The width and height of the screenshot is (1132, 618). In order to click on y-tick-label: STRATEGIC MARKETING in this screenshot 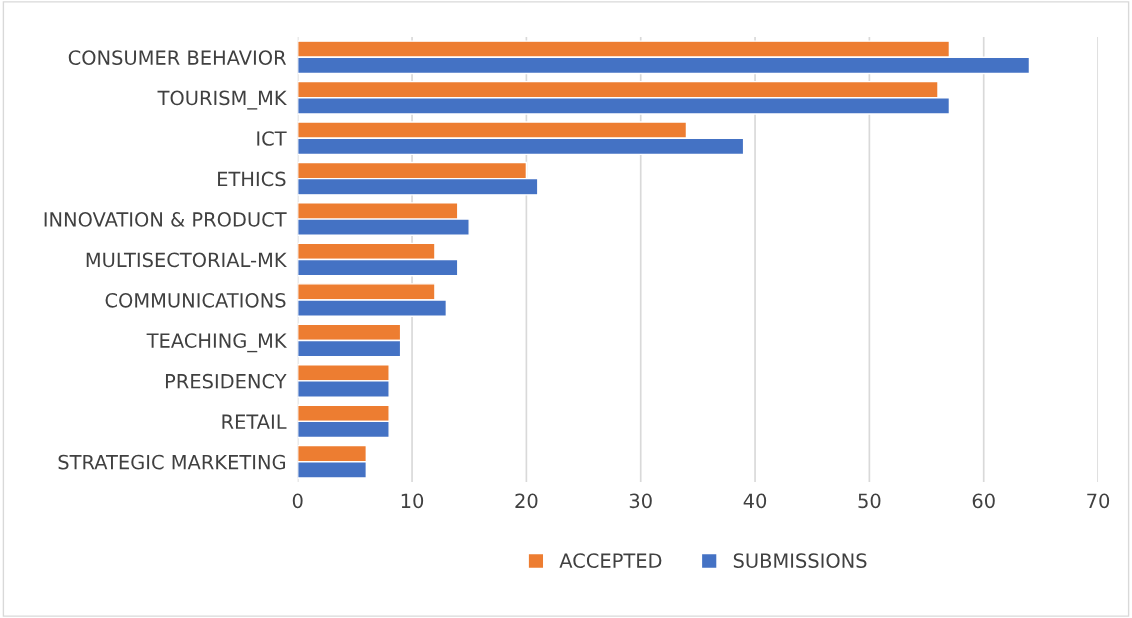, I will do `click(172, 462)`.